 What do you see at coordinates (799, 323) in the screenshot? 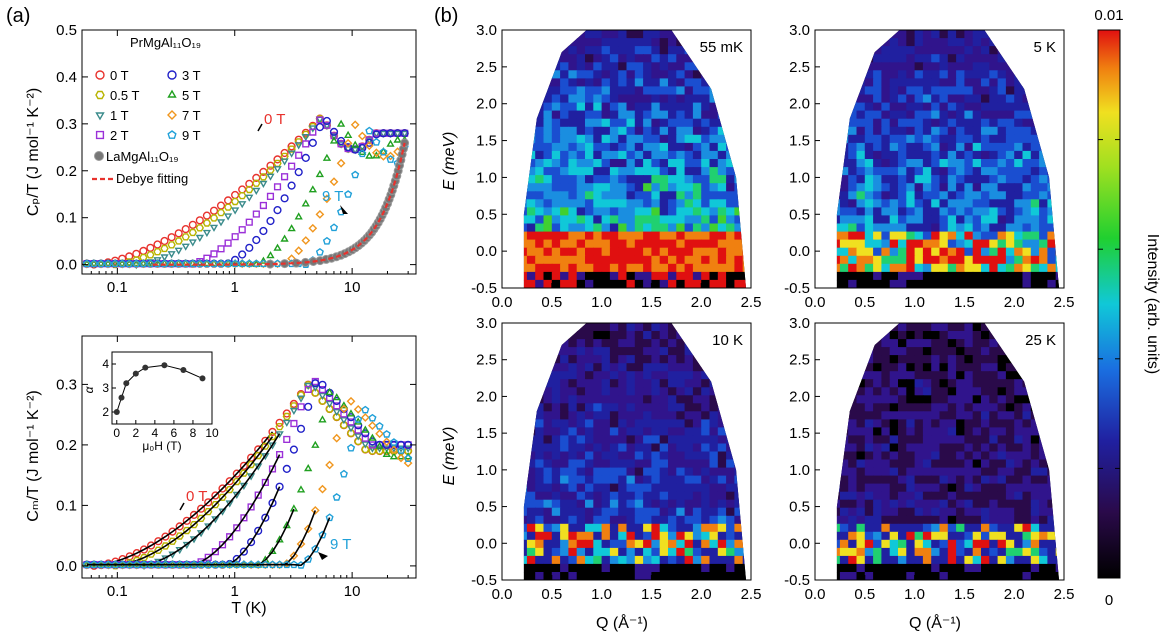
I see `ins-y-tick-label: 3.0` at bounding box center [799, 323].